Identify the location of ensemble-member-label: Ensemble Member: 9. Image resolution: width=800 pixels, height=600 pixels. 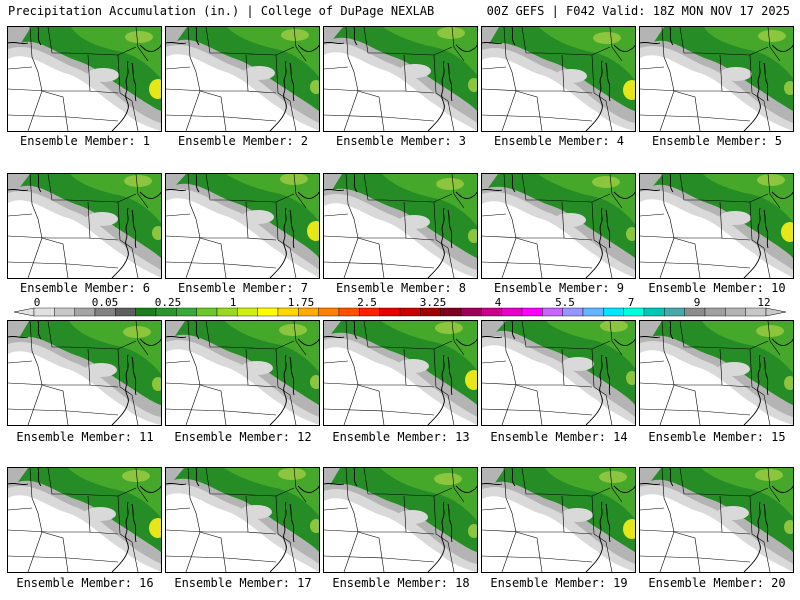
(559, 288).